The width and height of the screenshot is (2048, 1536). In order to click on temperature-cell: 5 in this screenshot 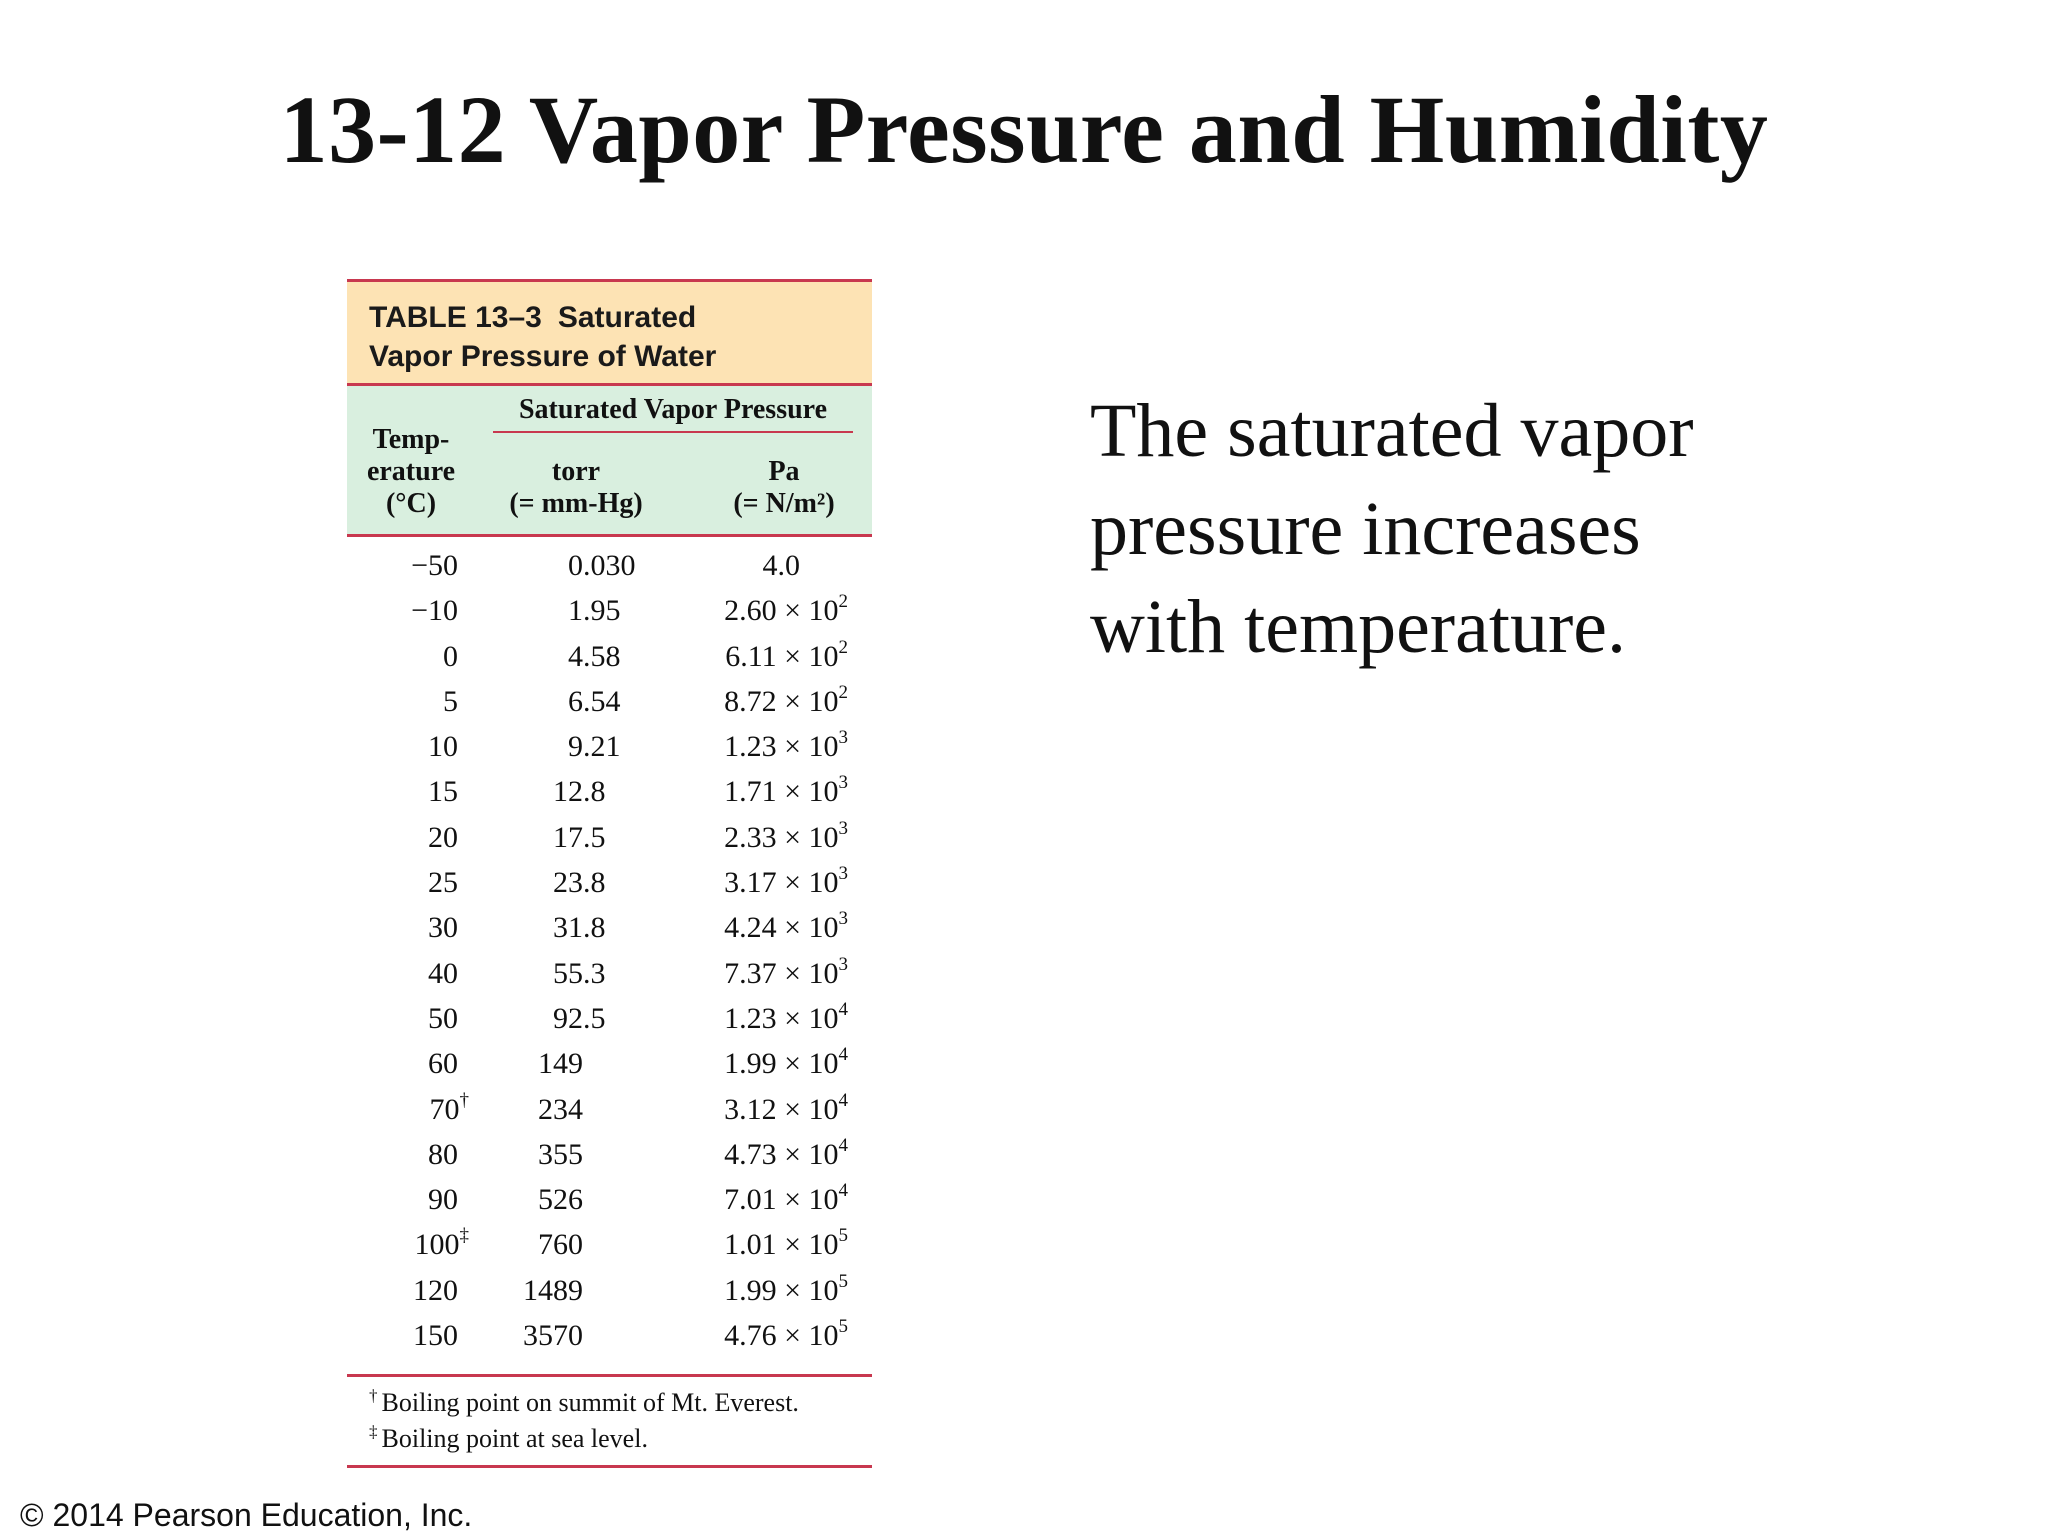, I will do `click(450, 701)`.